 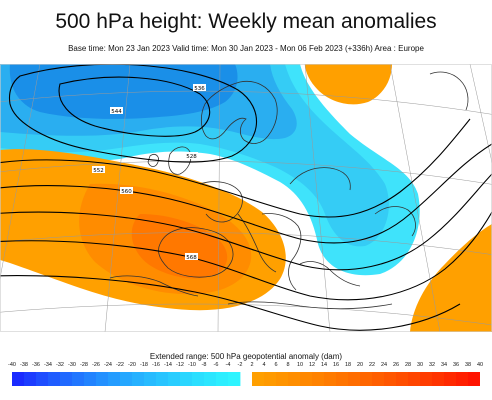 I want to click on colorbar-tick-label: -32, so click(x=60, y=365).